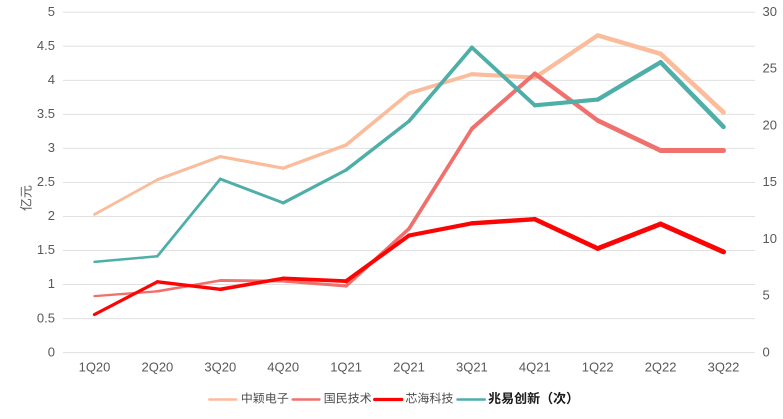  Describe the element at coordinates (46, 249) in the screenshot. I see `svg-text: 1.5` at that location.